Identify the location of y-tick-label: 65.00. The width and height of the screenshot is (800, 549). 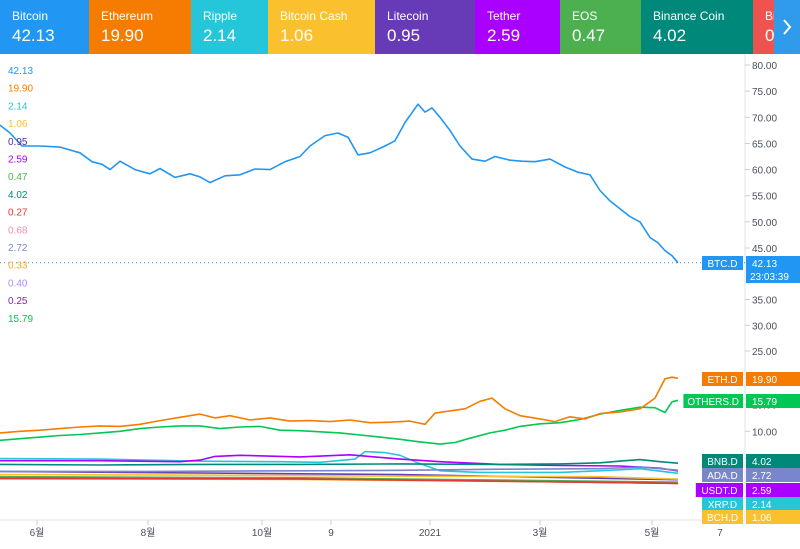
(764, 144).